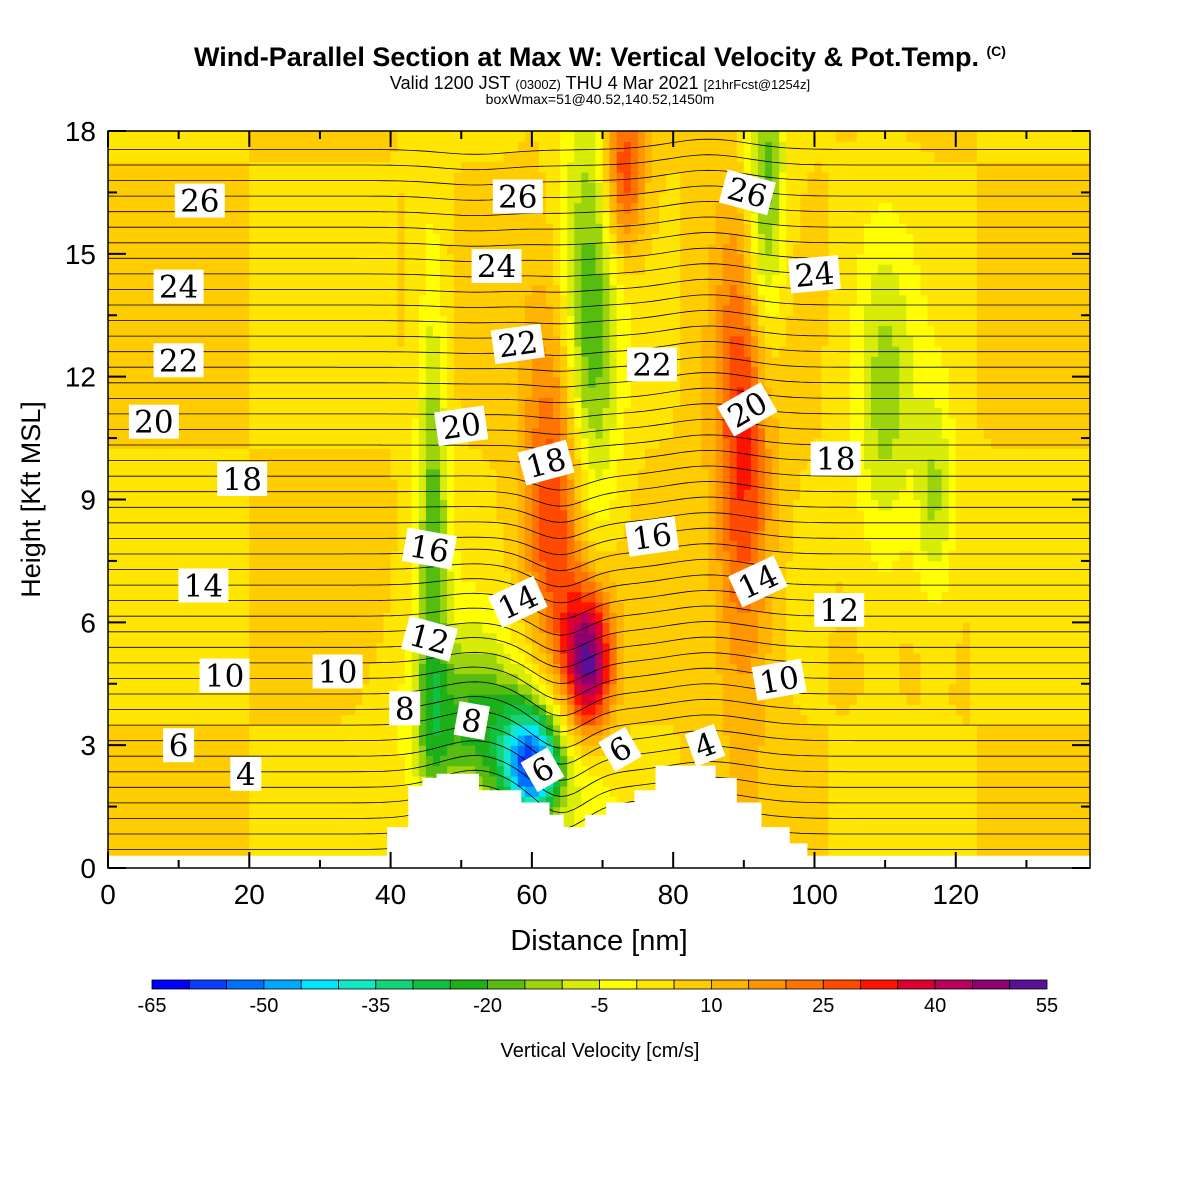 The width and height of the screenshot is (1200, 1200). I want to click on isentrope-label: 16, so click(429, 549).